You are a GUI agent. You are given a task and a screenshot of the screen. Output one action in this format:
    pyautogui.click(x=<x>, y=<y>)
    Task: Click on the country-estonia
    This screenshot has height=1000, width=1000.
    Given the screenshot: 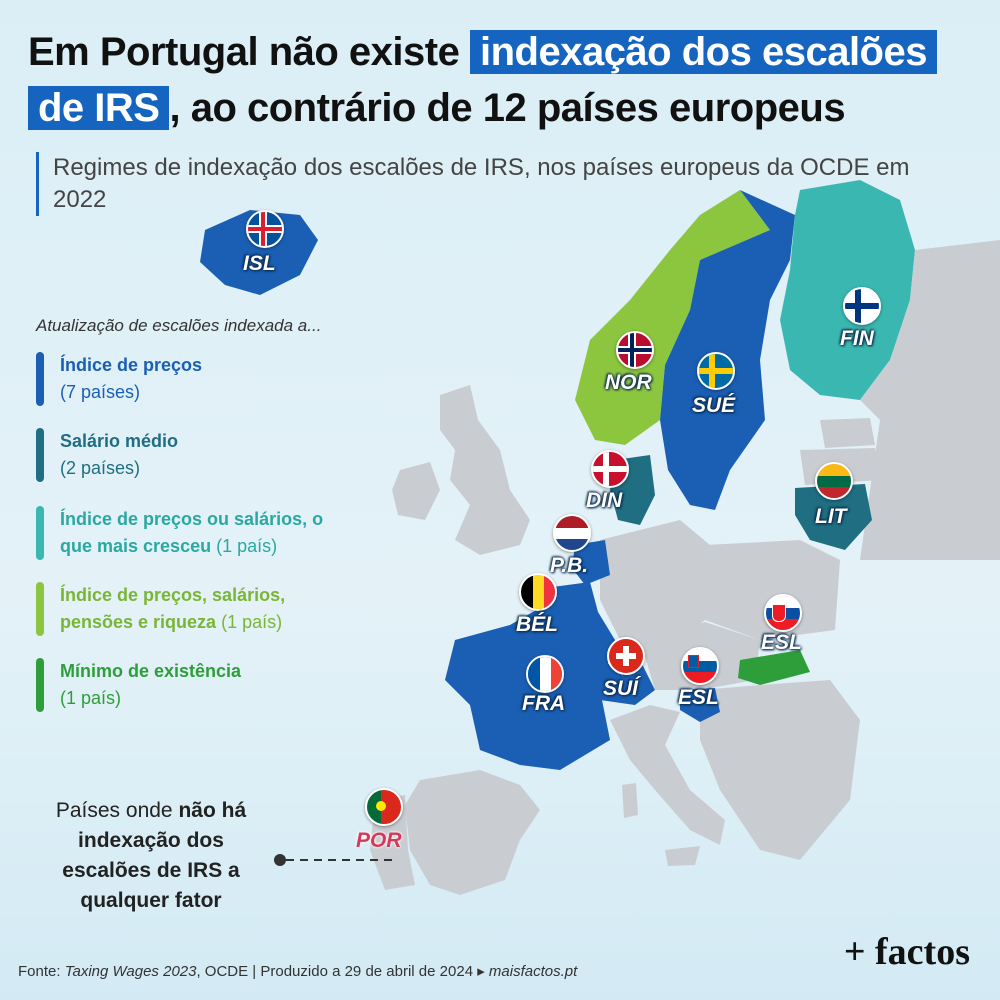 What is the action you would take?
    pyautogui.click(x=847, y=433)
    